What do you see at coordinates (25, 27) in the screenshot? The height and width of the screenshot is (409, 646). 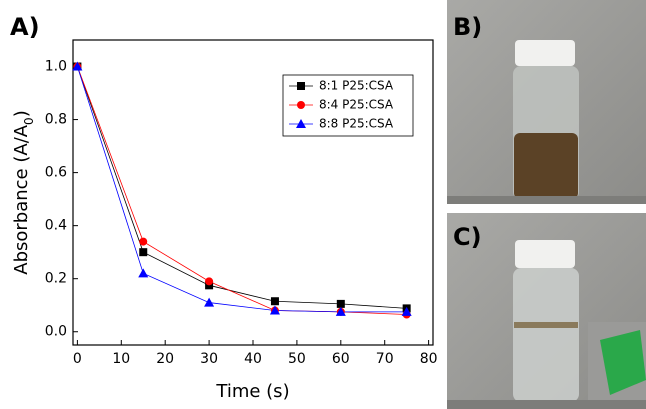 I see `panel-label: A)` at bounding box center [25, 27].